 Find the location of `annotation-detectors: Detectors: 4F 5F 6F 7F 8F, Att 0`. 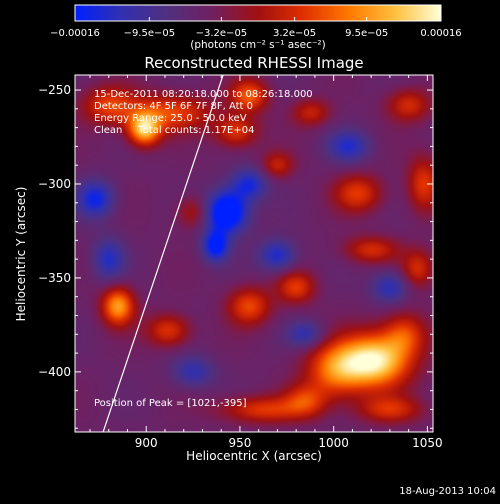

annotation-detectors: Detectors: 4F 5F 6F 7F 8F, Att 0 is located at coordinates (173, 106).